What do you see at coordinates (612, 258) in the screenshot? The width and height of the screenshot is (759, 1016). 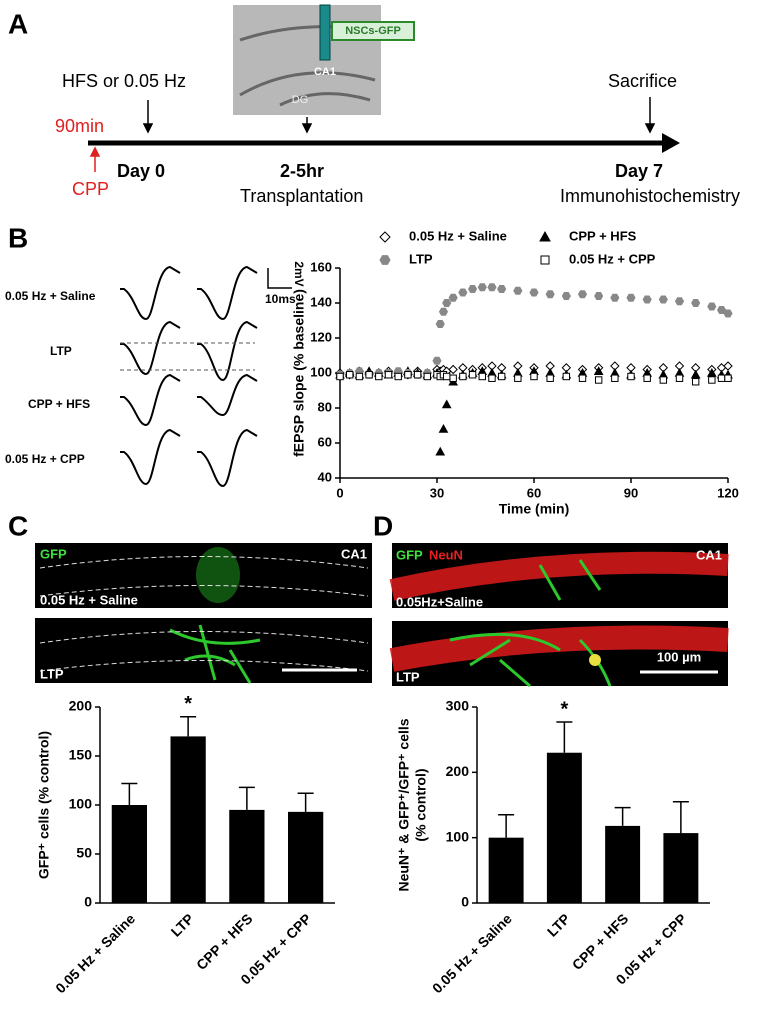 I see `legend-label: 0.05 Hz + CPP` at bounding box center [612, 258].